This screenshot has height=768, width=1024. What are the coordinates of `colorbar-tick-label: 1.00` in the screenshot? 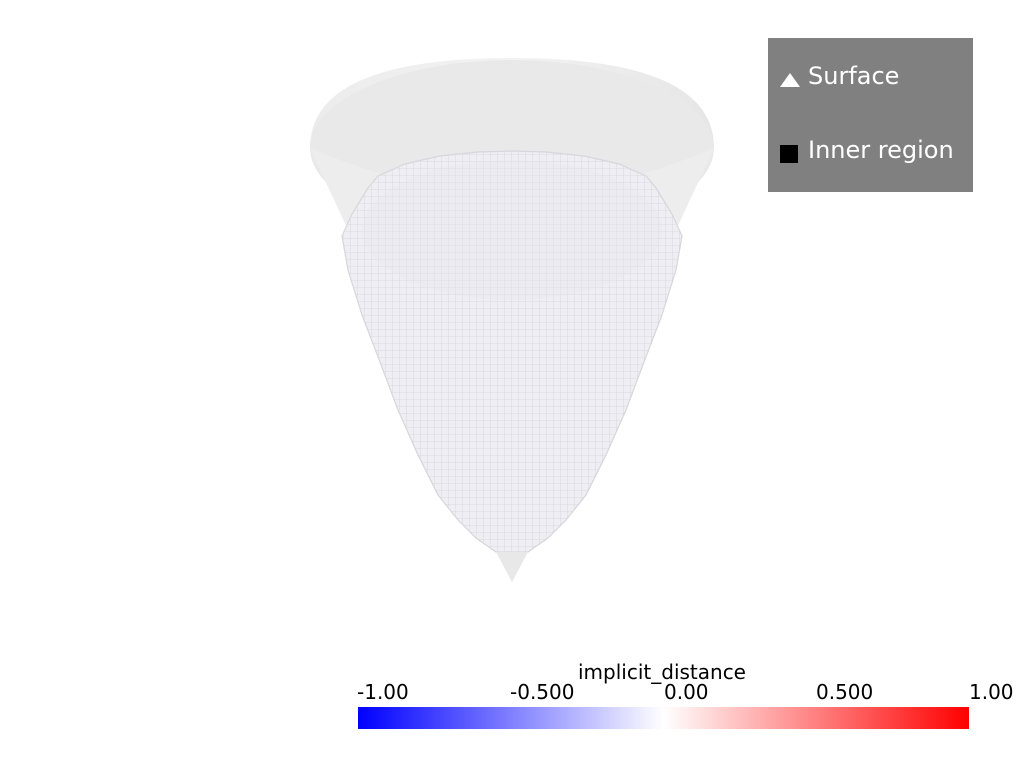 It's located at (991, 692).